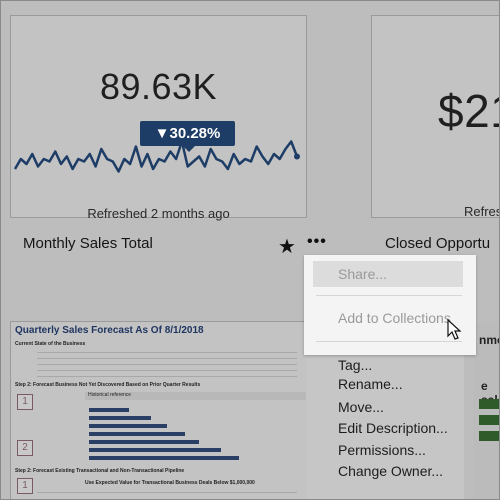 The height and width of the screenshot is (500, 500). What do you see at coordinates (25, 448) in the screenshot?
I see `step-number: 2` at bounding box center [25, 448].